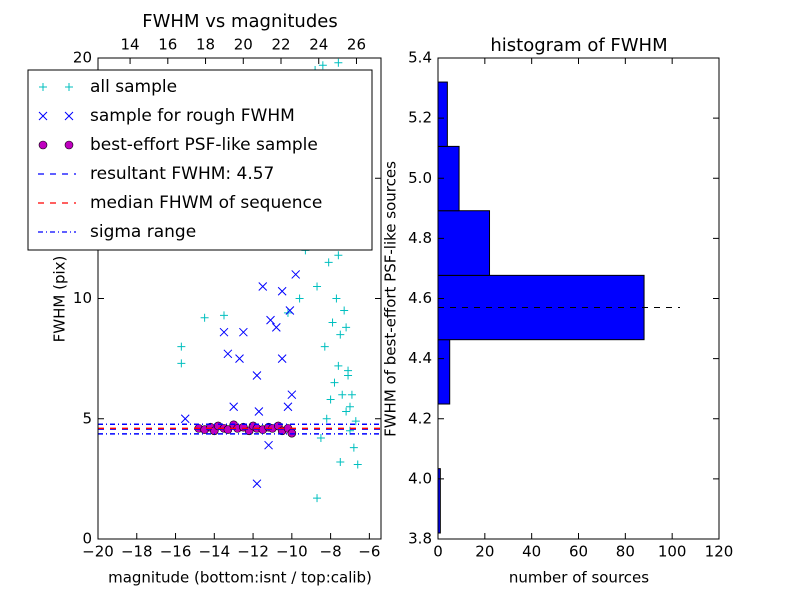 This screenshot has height=600, width=800. Describe the element at coordinates (87, 418) in the screenshot. I see `y-tick-label: 5` at that location.